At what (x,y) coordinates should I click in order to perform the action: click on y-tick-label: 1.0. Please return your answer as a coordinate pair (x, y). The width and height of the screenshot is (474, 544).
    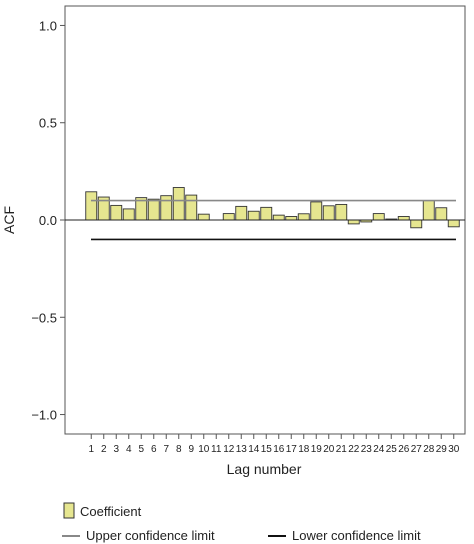
    Looking at the image, I should click on (48, 25).